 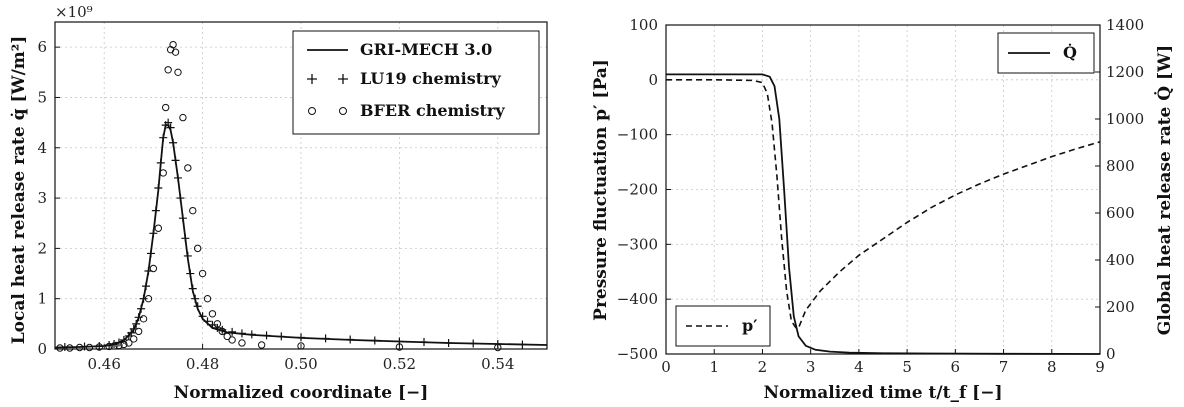 What do you see at coordinates (643, 25) in the screenshot?
I see `right-y-tick-label: 100` at bounding box center [643, 25].